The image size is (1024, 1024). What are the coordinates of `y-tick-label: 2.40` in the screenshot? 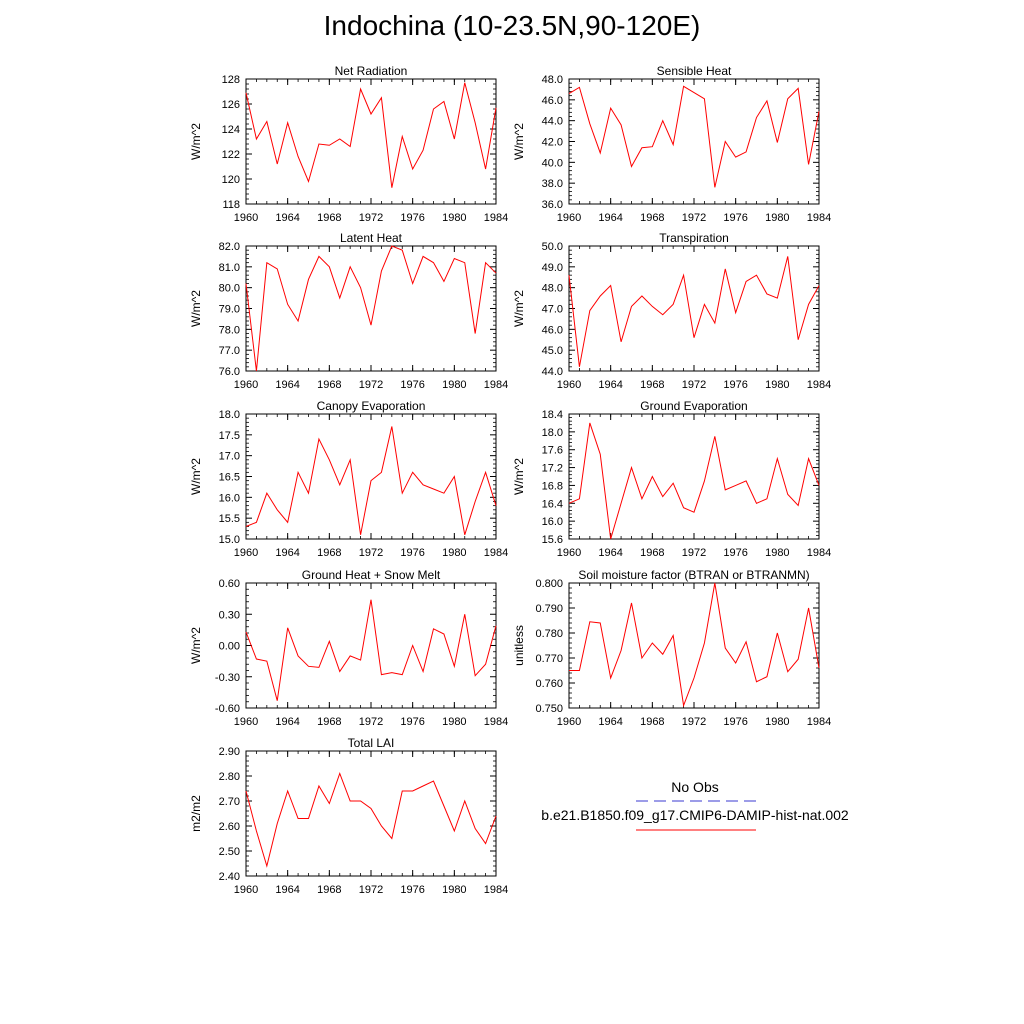 It's located at (229, 877).